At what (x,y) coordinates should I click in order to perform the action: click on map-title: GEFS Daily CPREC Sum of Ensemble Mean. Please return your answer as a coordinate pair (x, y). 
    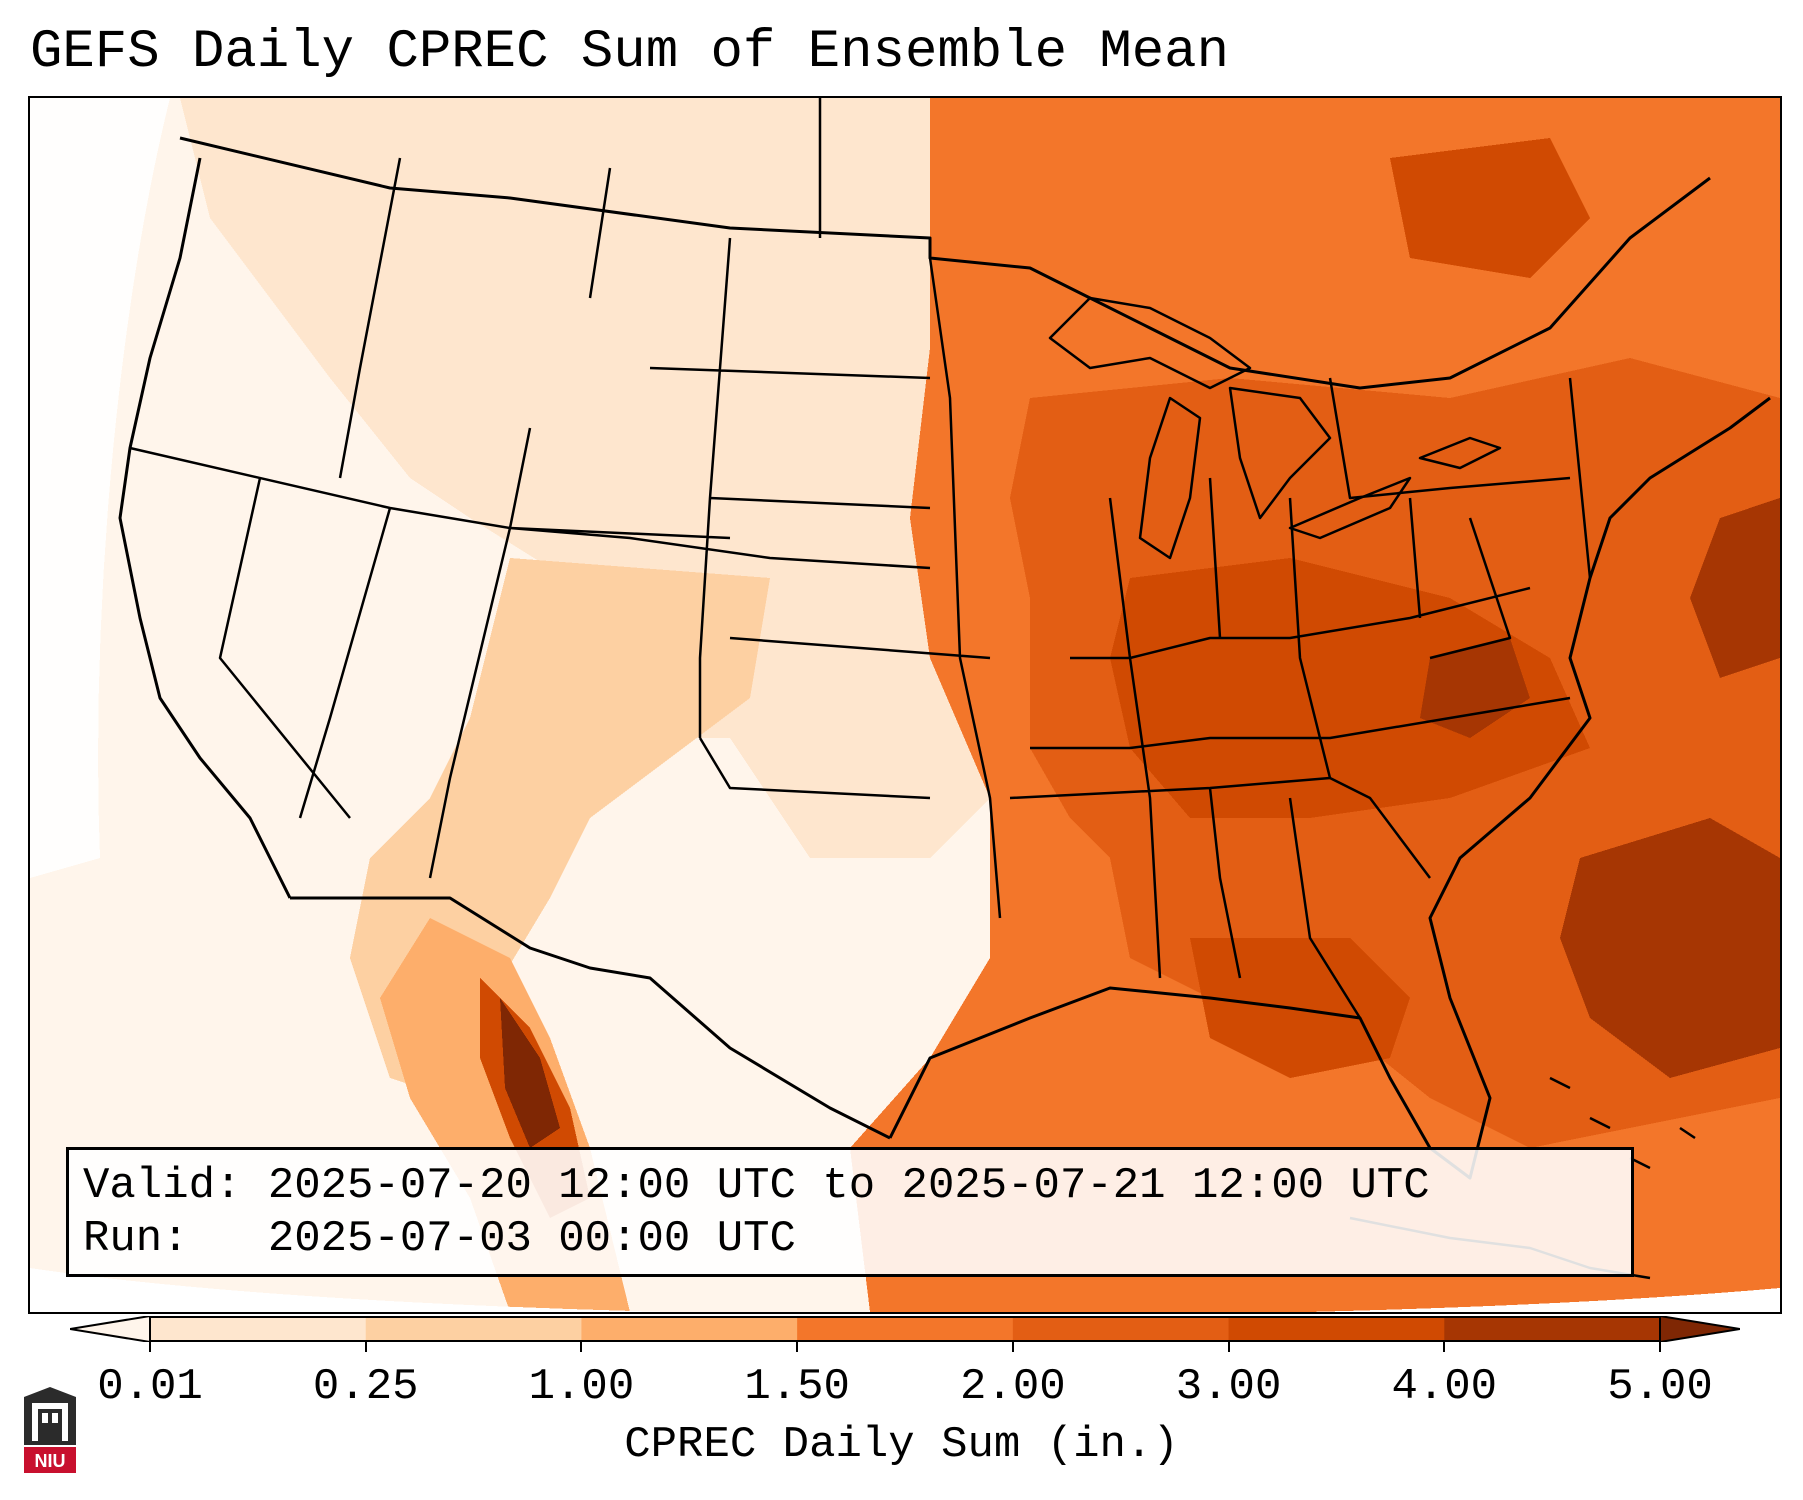
    Looking at the image, I should click on (629, 52).